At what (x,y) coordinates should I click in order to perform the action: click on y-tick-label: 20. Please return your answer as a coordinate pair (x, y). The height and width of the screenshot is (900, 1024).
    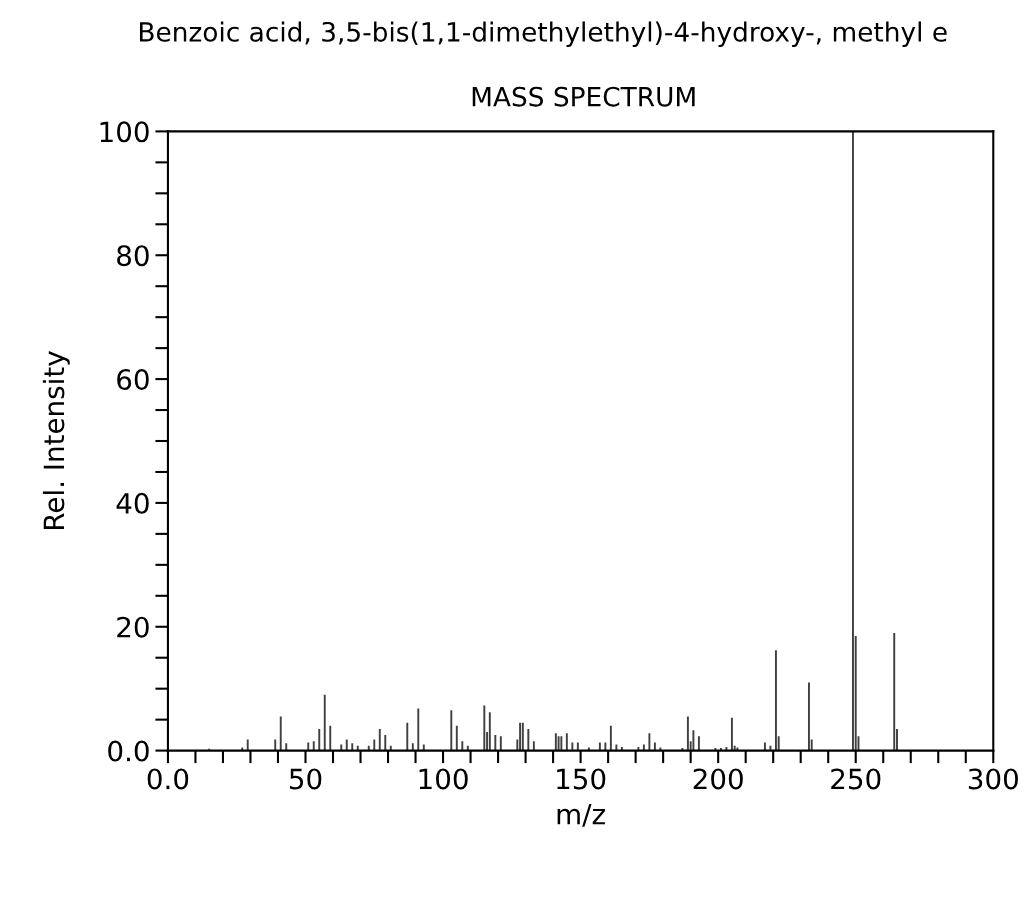
    Looking at the image, I should click on (133, 627).